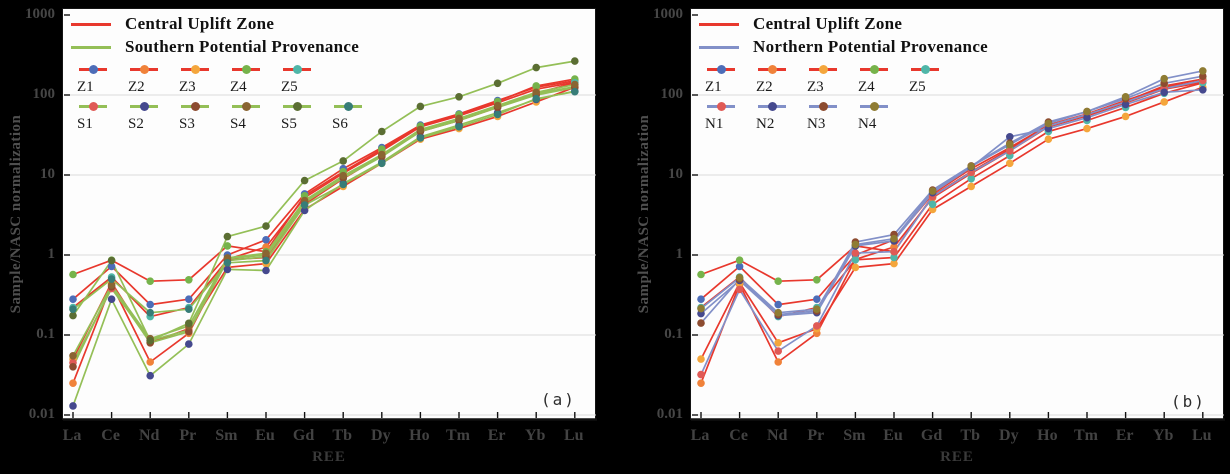  What do you see at coordinates (420, 138) in the screenshot?
I see `series-marker-S6-Ho` at bounding box center [420, 138].